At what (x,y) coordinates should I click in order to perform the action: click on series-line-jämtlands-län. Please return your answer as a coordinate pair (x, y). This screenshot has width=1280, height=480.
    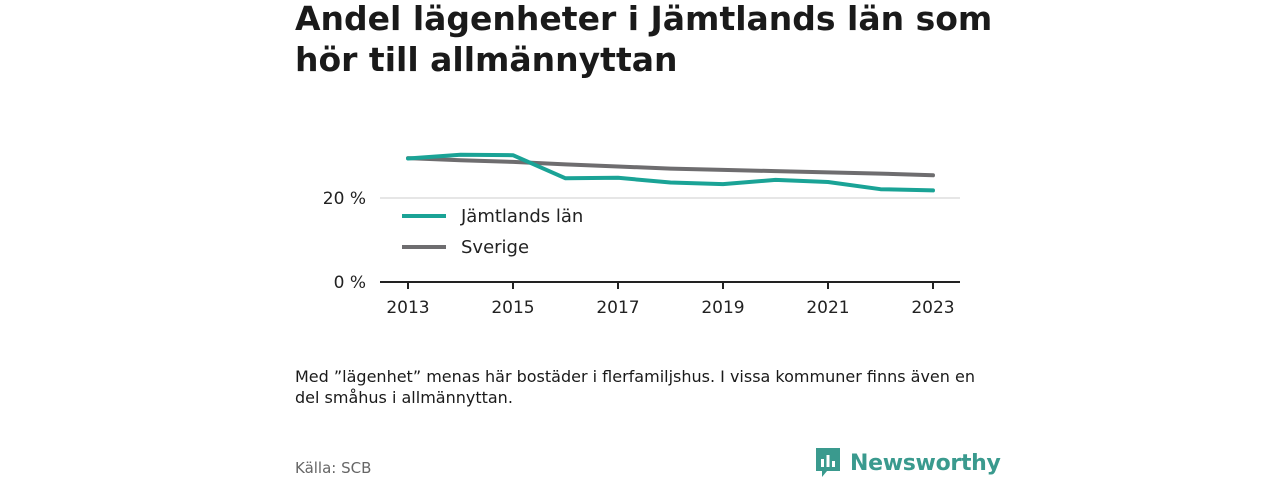
    Looking at the image, I should click on (670, 172).